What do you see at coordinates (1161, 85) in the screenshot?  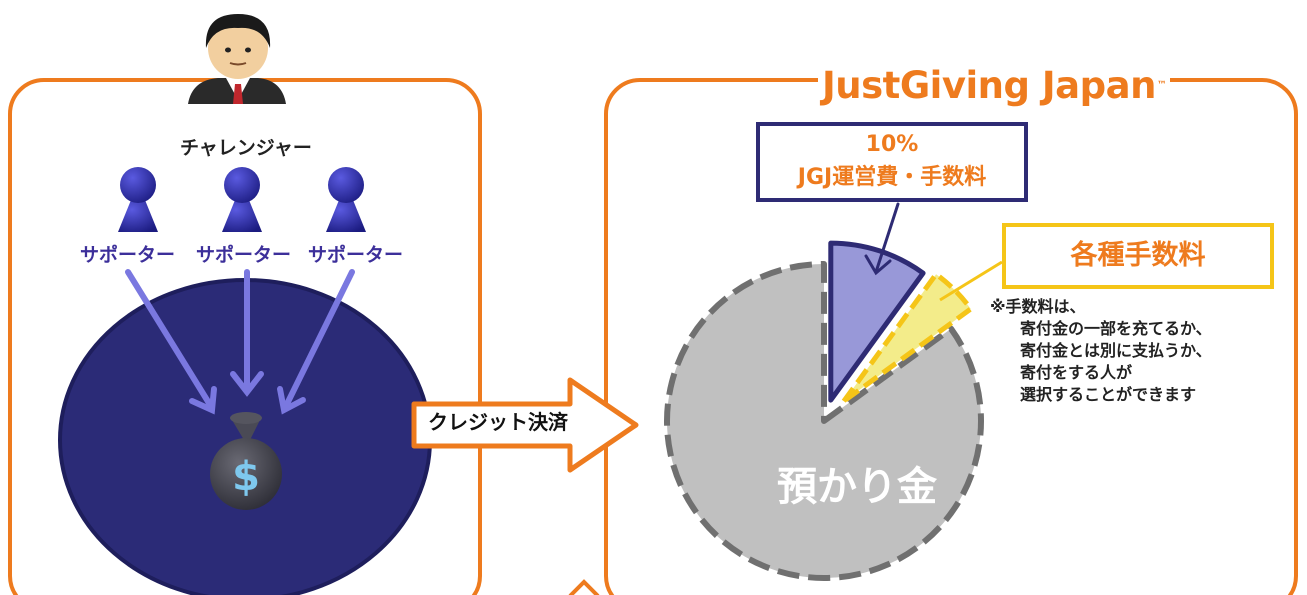 I see `logo-trademark: ™` at bounding box center [1161, 85].